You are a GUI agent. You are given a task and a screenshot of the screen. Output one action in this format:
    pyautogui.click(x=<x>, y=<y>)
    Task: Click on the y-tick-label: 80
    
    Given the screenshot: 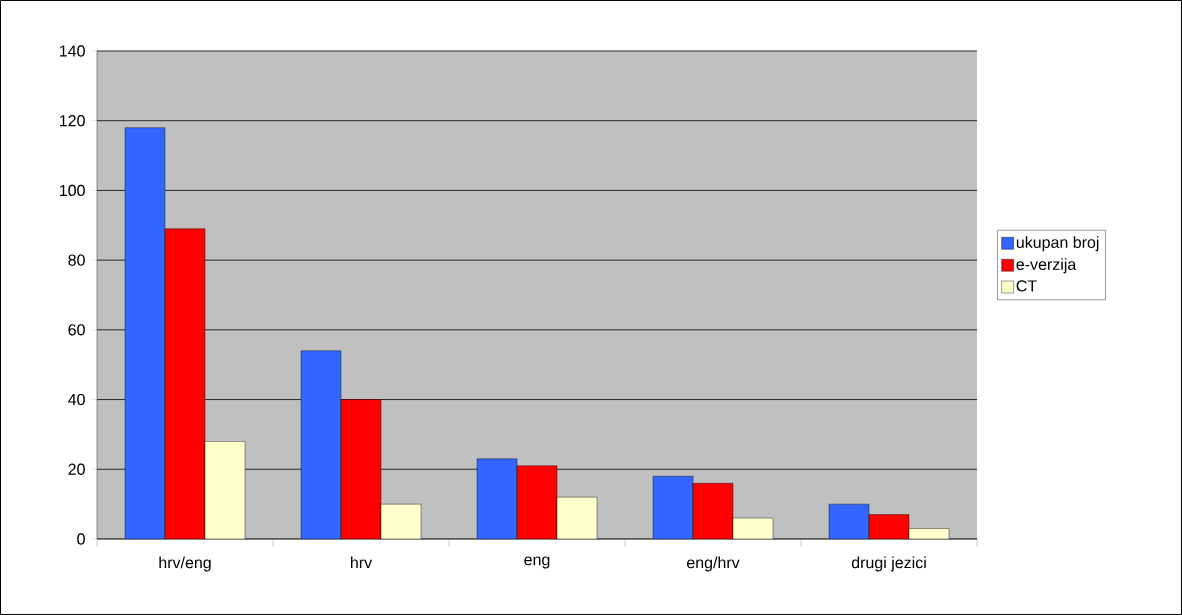 What is the action you would take?
    pyautogui.click(x=76, y=260)
    